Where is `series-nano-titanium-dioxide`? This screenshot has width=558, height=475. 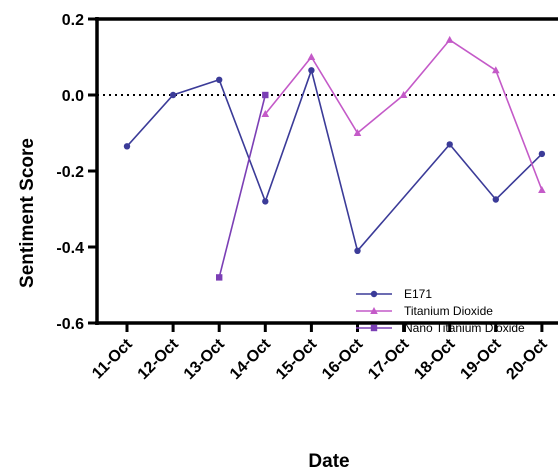 series-nano-titanium-dioxide is located at coordinates (242, 186).